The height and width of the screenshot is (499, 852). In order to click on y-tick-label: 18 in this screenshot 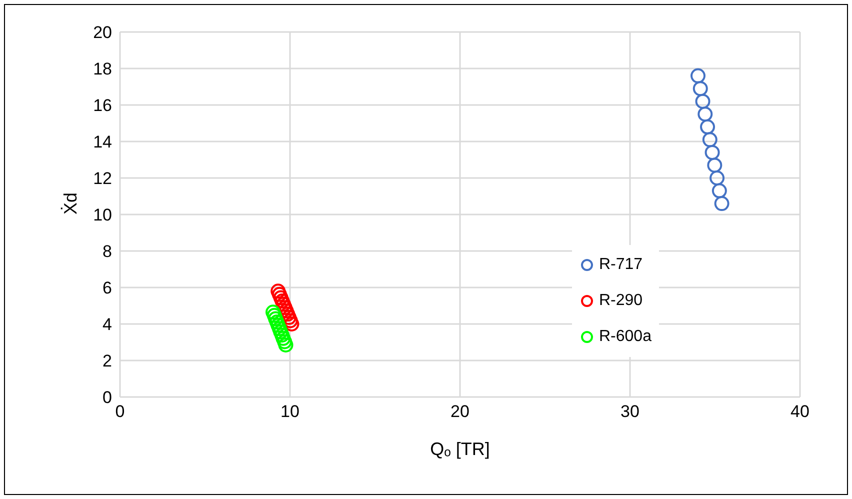, I will do `click(102, 69)`.